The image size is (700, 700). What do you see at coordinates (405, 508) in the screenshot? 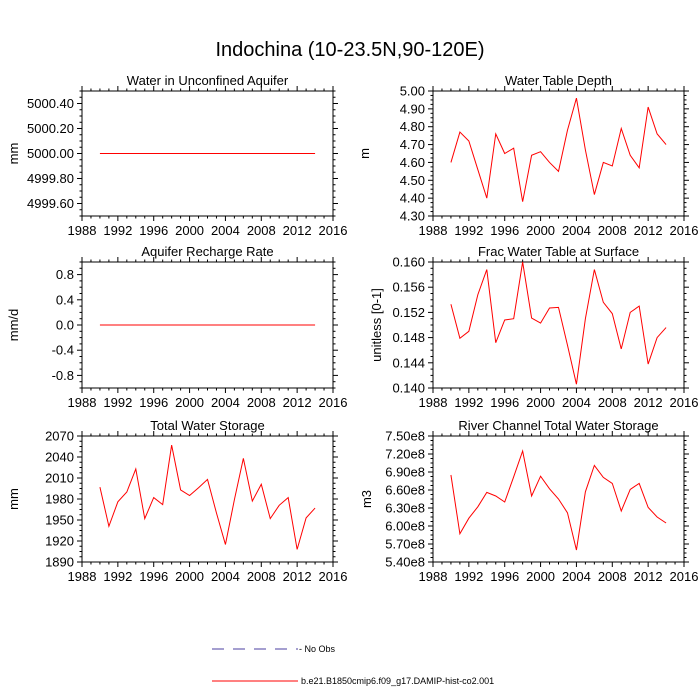
I see `y-tick-label: 6.30e8` at bounding box center [405, 508].